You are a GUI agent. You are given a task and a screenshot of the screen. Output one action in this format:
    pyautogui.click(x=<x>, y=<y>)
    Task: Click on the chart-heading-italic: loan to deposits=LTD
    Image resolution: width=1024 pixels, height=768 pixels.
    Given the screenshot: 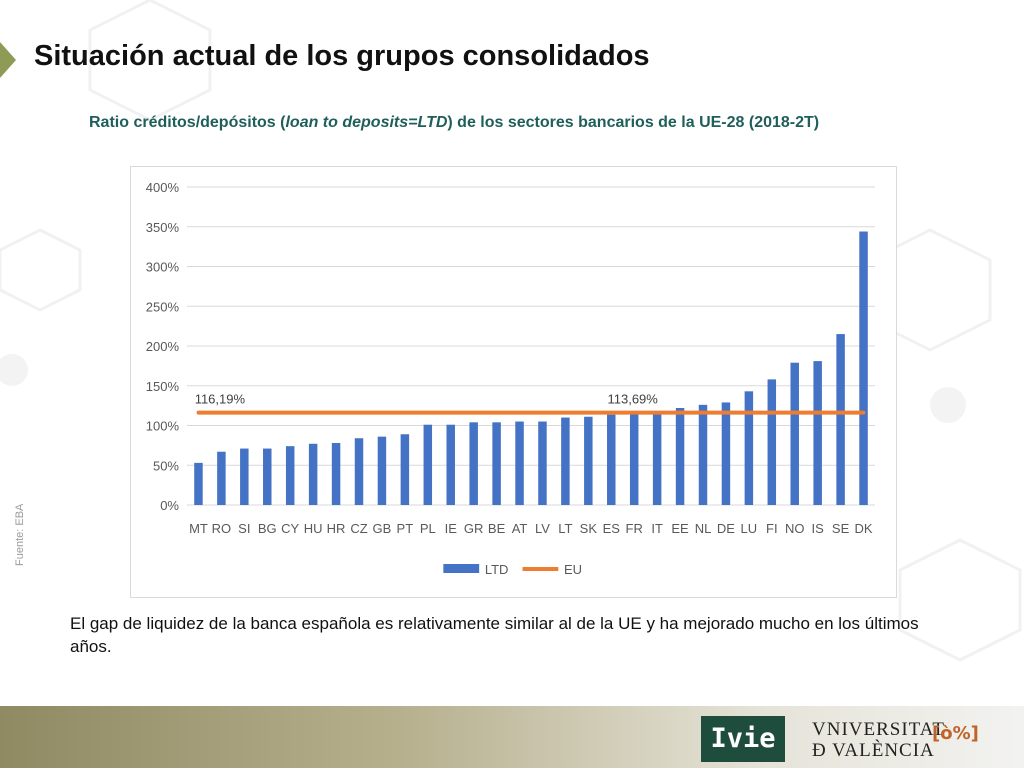 What is the action you would take?
    pyautogui.click(x=366, y=122)
    